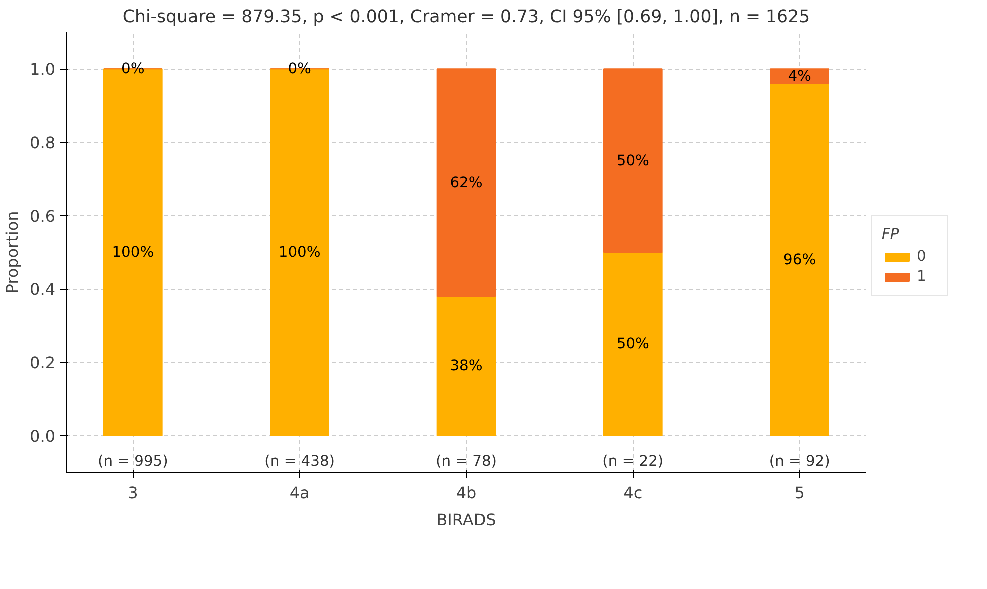 Image resolution: width=987 pixels, height=589 pixels. Describe the element at coordinates (799, 461) in the screenshot. I see `annotation: (n = 92)` at that location.